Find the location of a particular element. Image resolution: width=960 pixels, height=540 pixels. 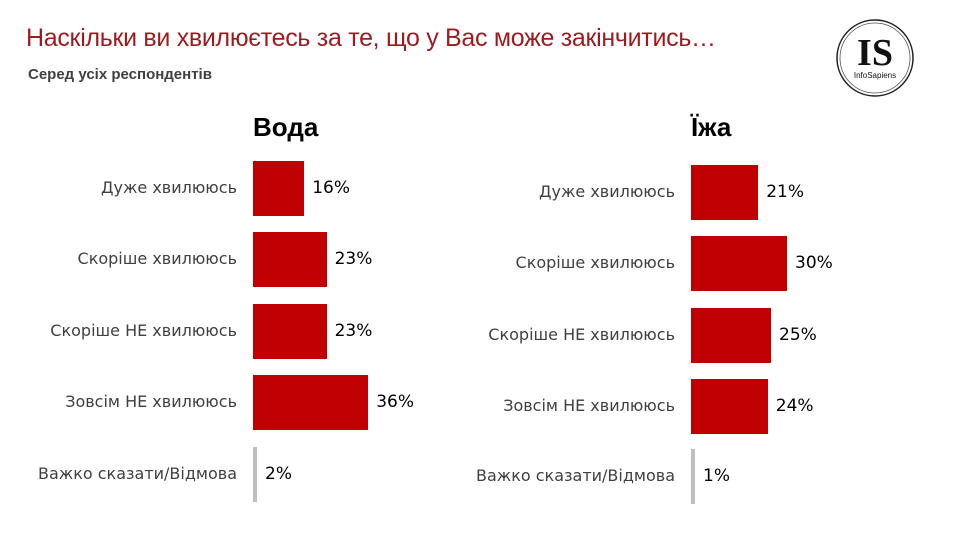

data-label: 25% is located at coordinates (798, 334).